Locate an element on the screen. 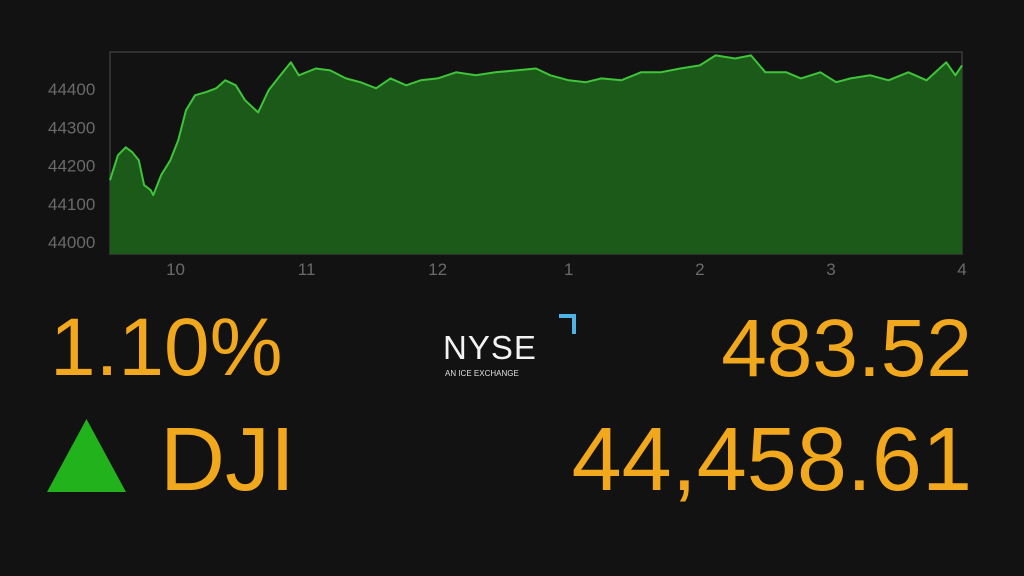 This screenshot has height=576, width=1024. x-tick-label: 12 is located at coordinates (437, 269).